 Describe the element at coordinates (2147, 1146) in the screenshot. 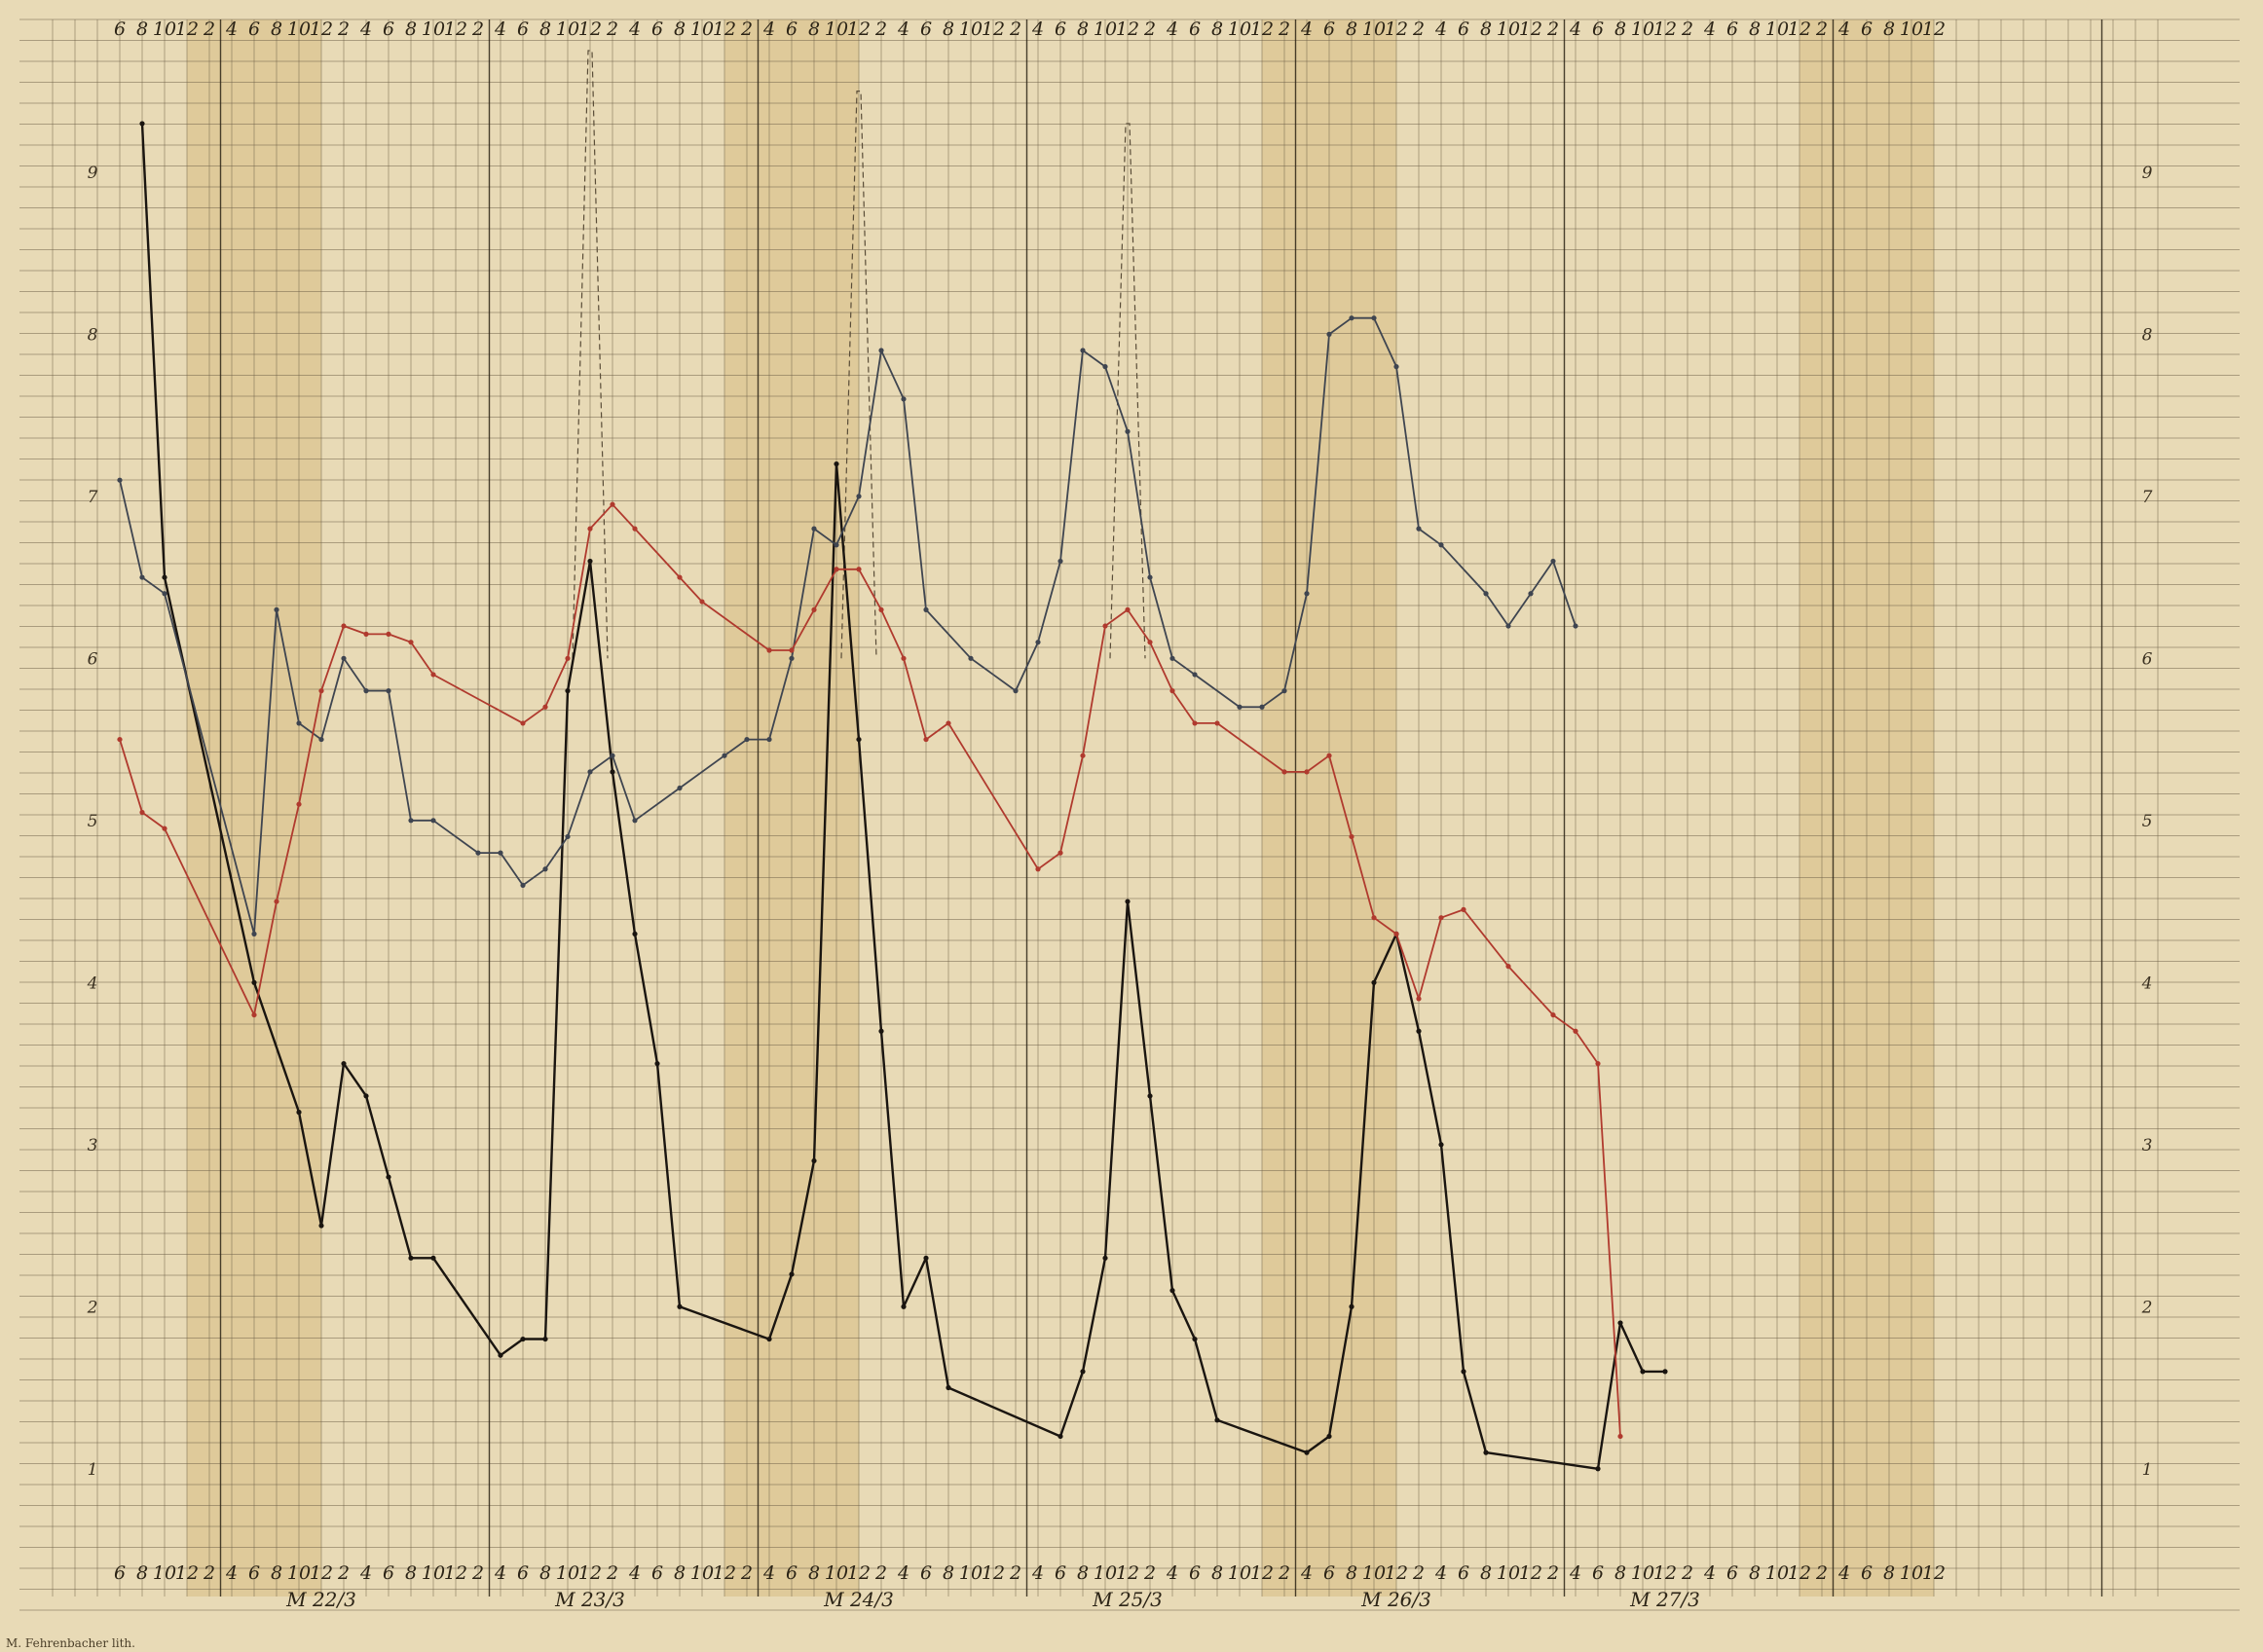

I see `right-y-tick: 3` at that location.